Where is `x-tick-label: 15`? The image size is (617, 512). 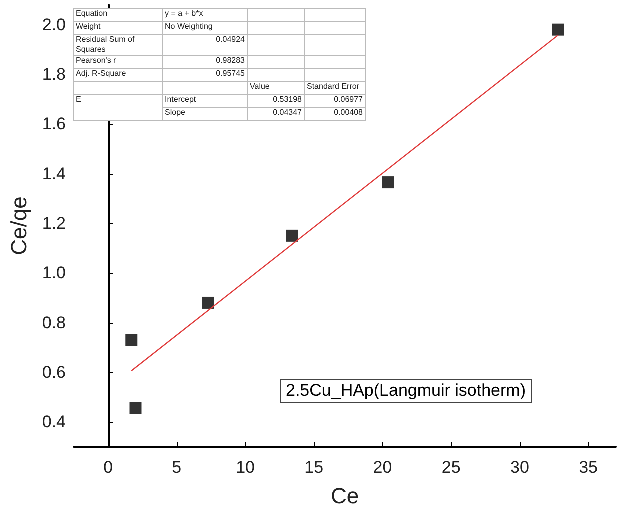 x-tick-label: 15 is located at coordinates (314, 467).